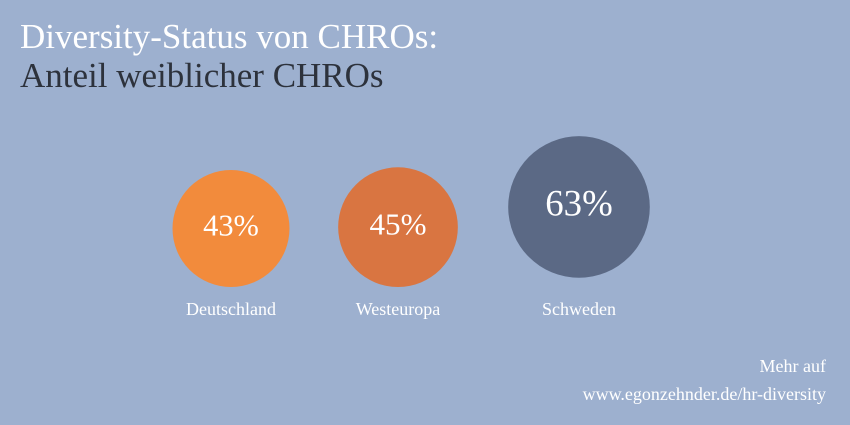 The height and width of the screenshot is (425, 850). I want to click on chart-title: Diversity-Status von CHROs:, so click(229, 36).